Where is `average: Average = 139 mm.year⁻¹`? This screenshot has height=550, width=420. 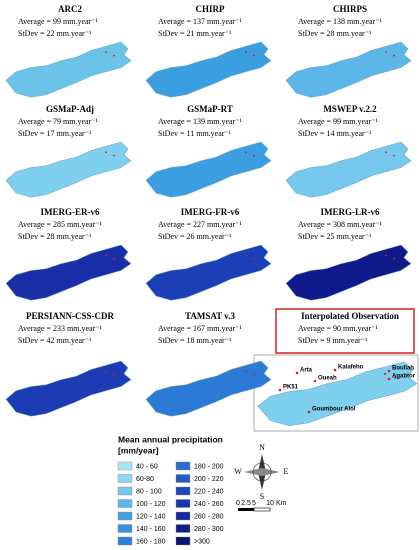 average: Average = 139 mm.year⁻¹ is located at coordinates (200, 121).